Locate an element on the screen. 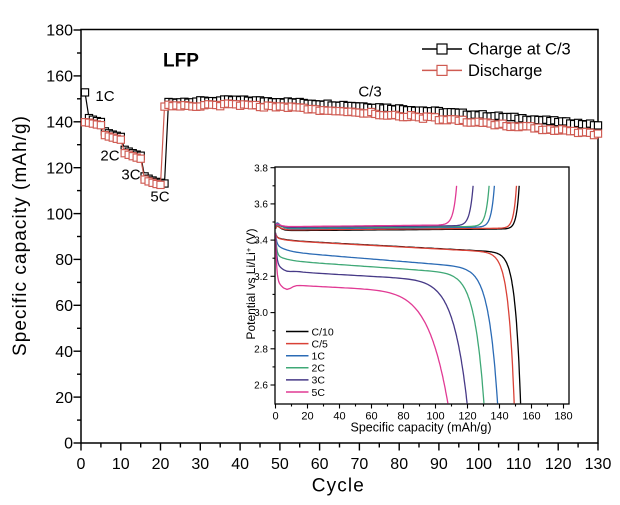  svg-text: Charge at C/3 is located at coordinates (519, 50).